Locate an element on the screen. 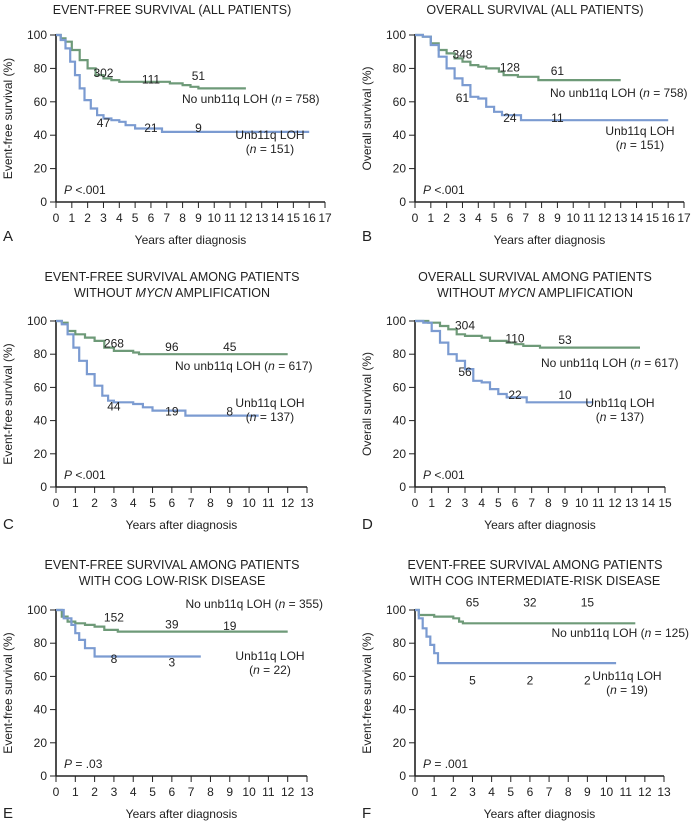 Image resolution: width=694 pixels, height=824 pixels. panel-label: E is located at coordinates (8, 813).